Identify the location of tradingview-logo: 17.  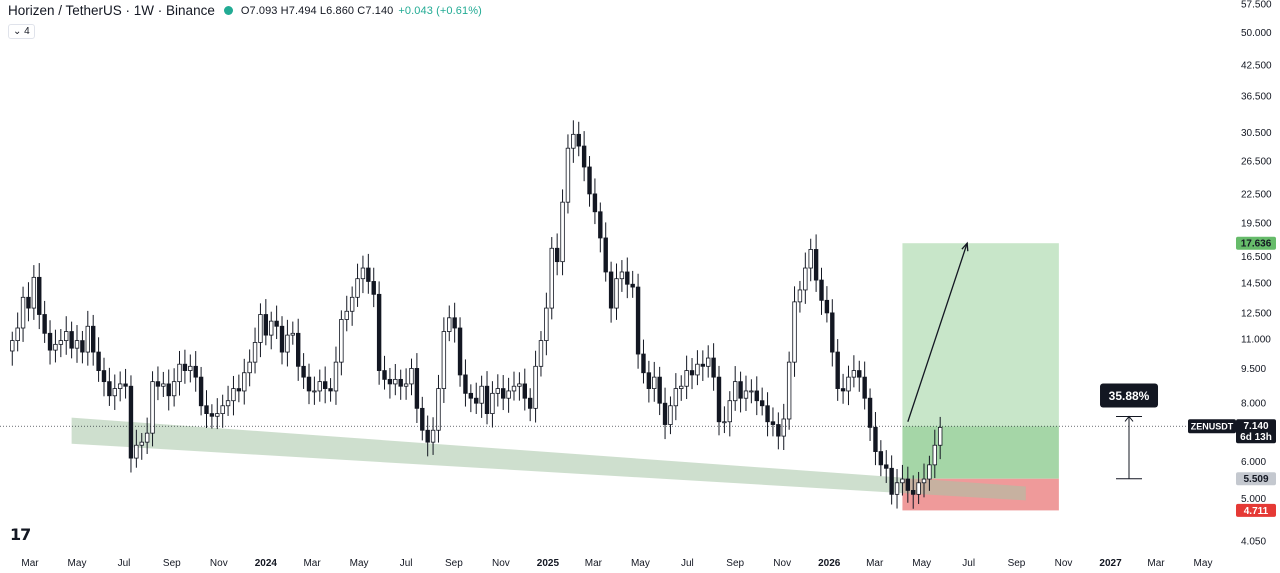
(20, 534).